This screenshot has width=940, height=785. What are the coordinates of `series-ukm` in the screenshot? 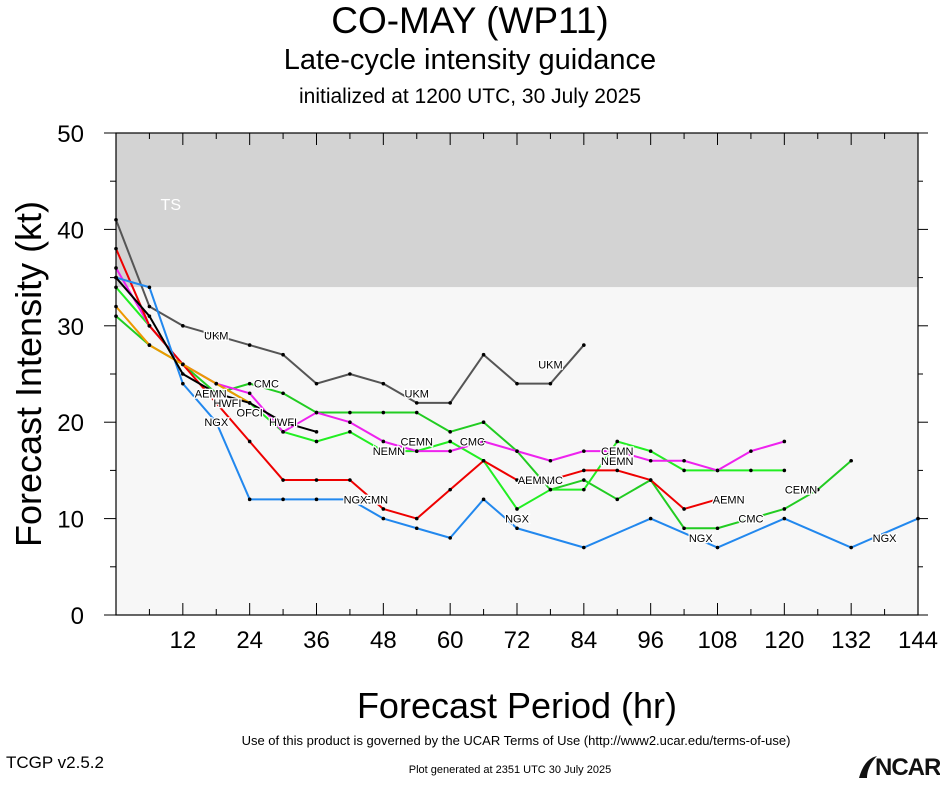 It's located at (350, 311).